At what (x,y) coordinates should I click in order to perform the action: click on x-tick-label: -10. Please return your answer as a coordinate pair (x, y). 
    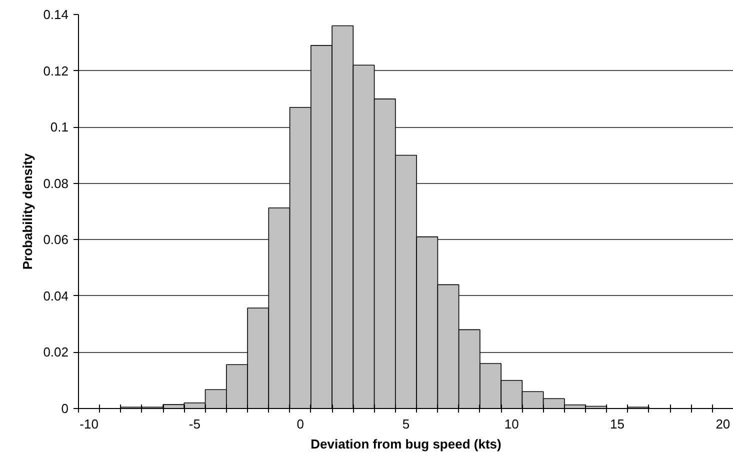
    Looking at the image, I should click on (89, 424).